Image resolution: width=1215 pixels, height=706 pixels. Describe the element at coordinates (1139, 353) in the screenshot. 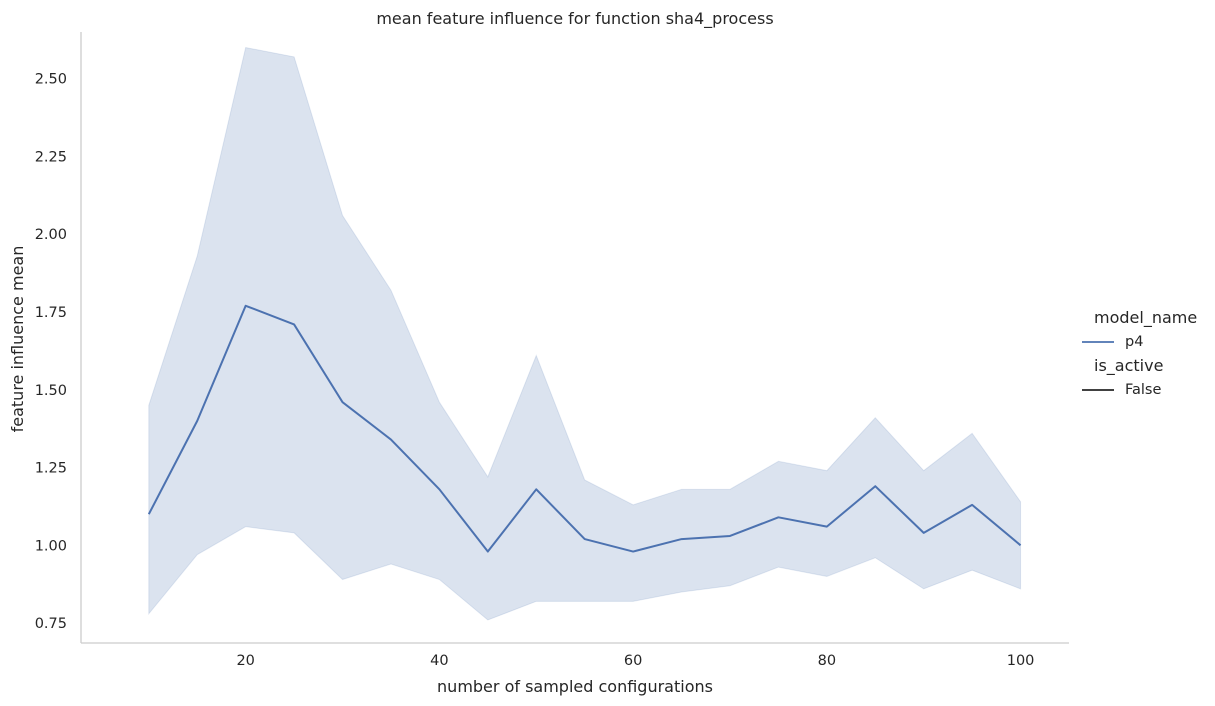

I see `legend: model_name p4 is_active False` at that location.